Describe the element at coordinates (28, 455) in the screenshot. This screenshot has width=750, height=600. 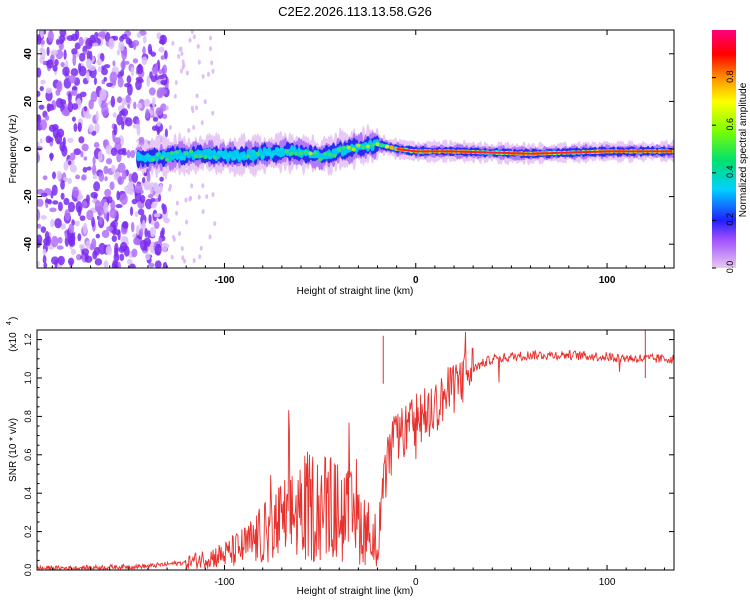
I see `y-tick-label: 0.6` at that location.